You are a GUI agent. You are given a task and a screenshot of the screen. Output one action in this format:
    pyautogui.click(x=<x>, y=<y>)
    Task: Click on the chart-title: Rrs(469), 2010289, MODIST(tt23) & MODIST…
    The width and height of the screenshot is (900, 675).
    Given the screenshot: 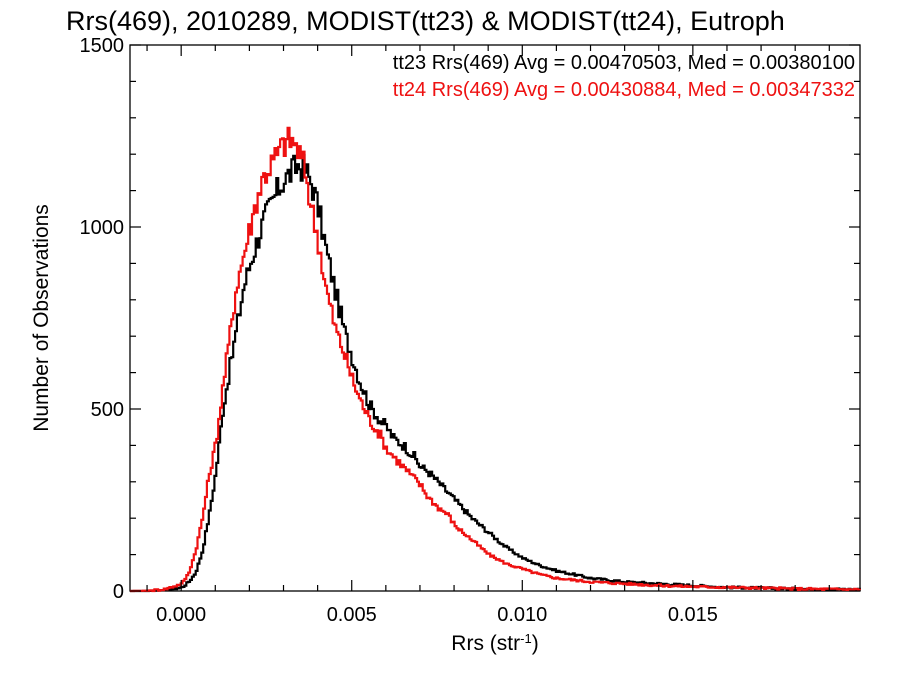 What is the action you would take?
    pyautogui.click(x=425, y=21)
    